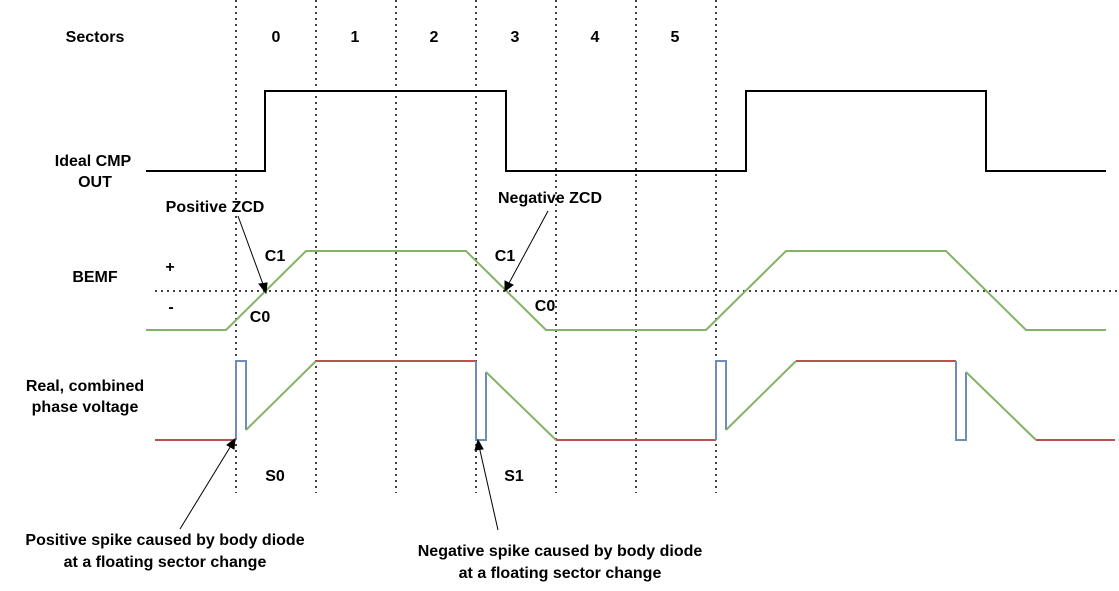 This screenshot has width=1119, height=591. I want to click on s1-label: S1, so click(514, 476).